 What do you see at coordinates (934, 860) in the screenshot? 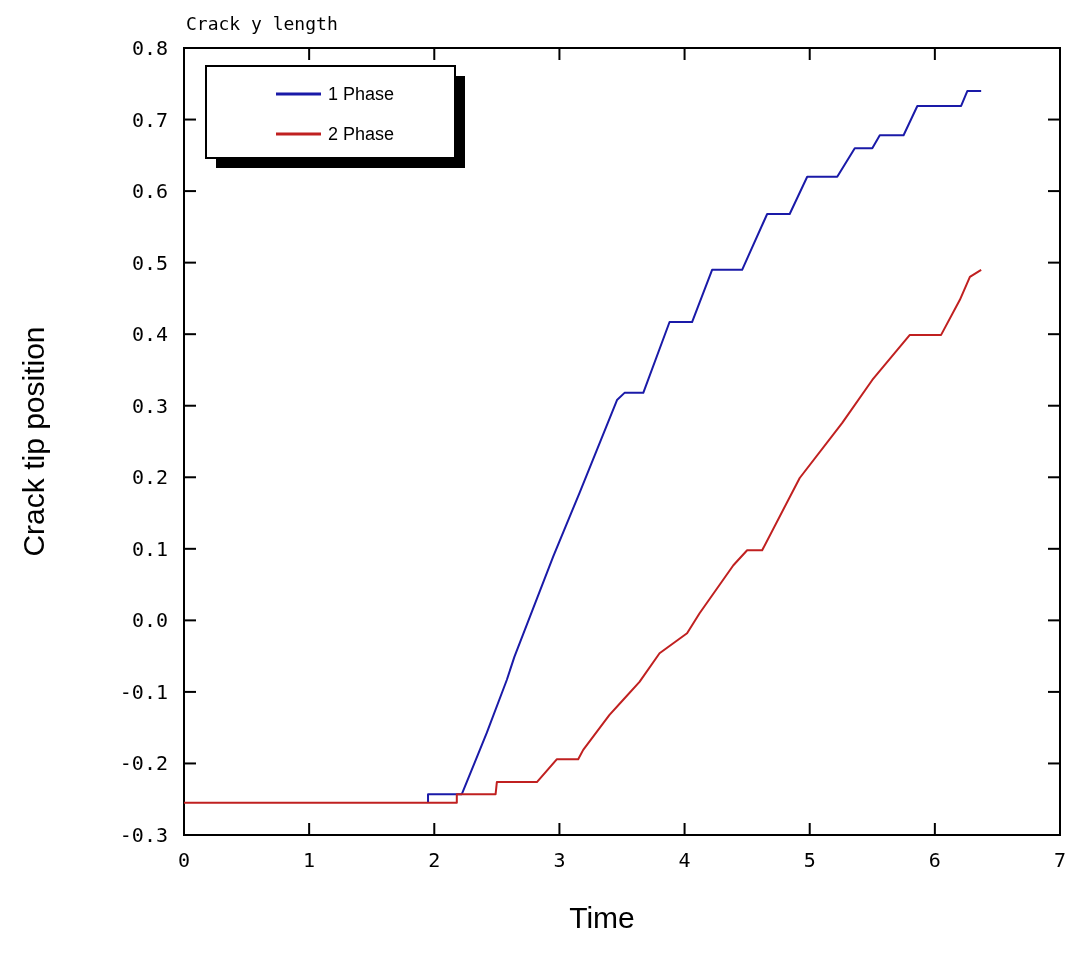
I see `x-tick-label: 6` at bounding box center [934, 860].